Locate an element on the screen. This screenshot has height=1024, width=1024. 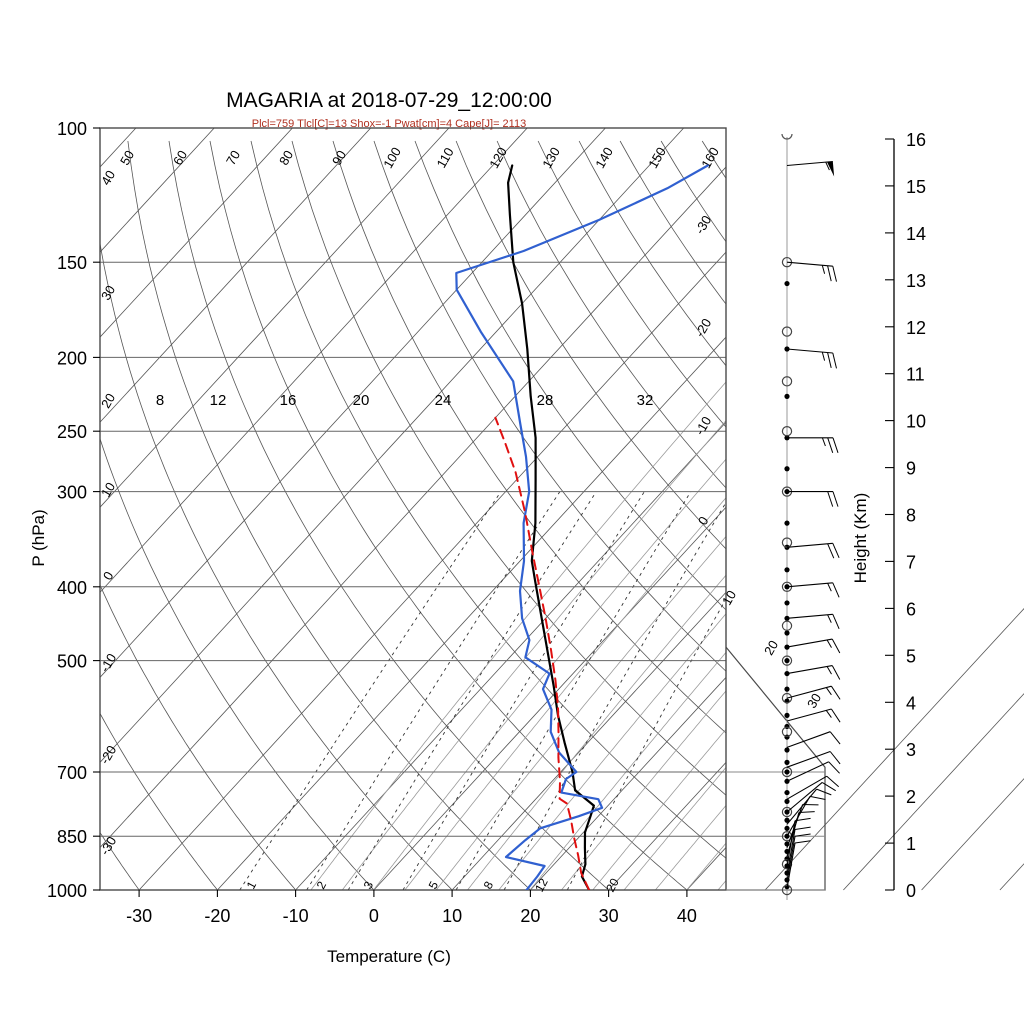
height-tick-label: 1 is located at coordinates (911, 844).